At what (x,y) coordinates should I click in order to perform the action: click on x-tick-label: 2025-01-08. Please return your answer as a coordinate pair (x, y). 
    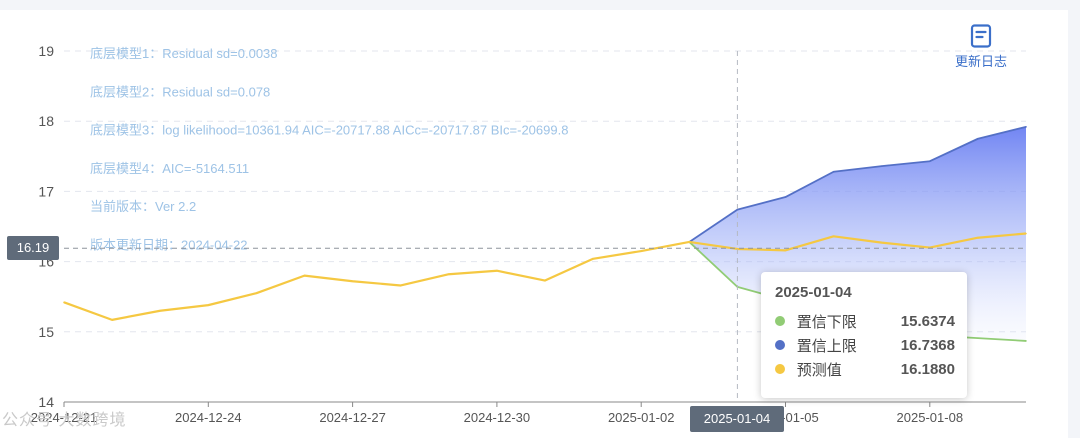
    Looking at the image, I should click on (930, 417).